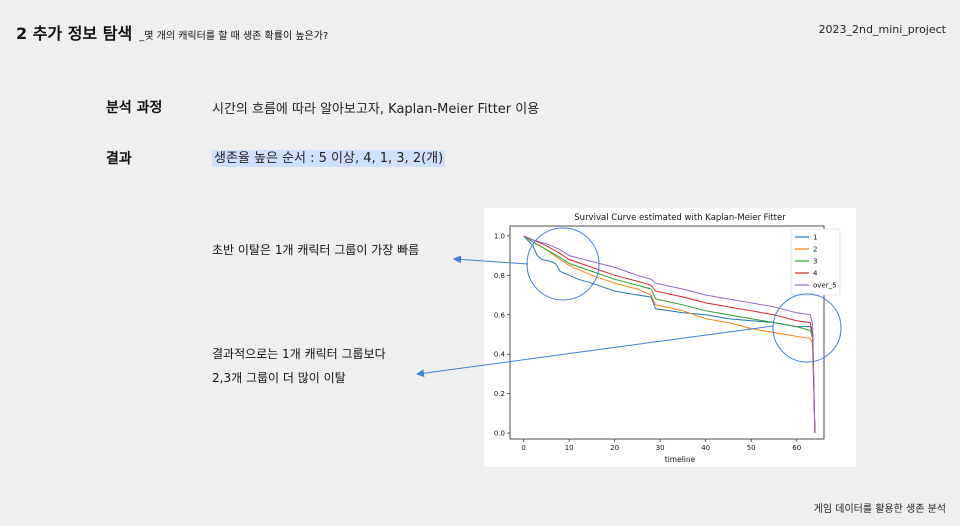  Describe the element at coordinates (299, 366) in the screenshot. I see `note-late-dropout: 결과적으로는 1개 캐릭터 그룹보다 2,3개 그룹이 더 많이 이탈` at that location.